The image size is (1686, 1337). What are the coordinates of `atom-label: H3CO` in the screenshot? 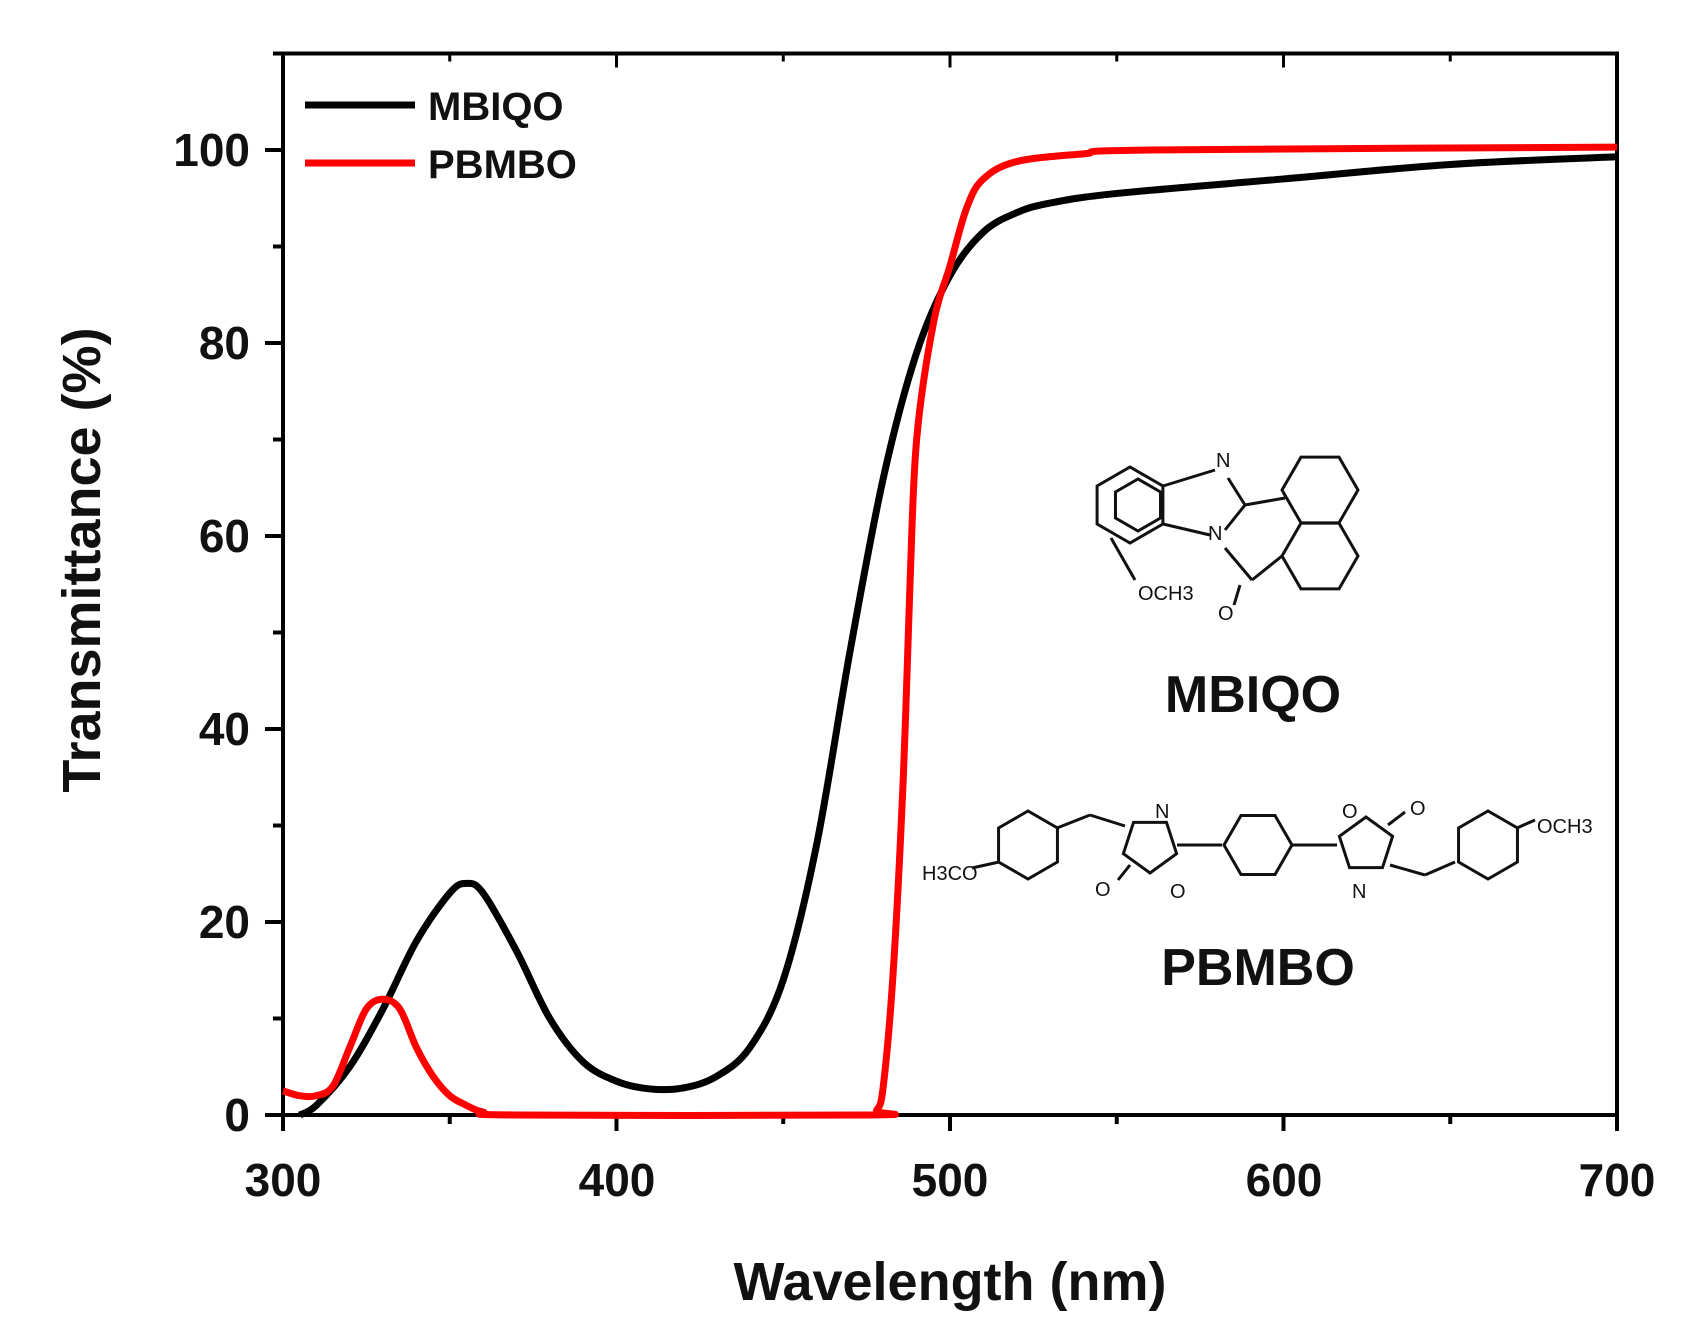 It's located at (950, 874).